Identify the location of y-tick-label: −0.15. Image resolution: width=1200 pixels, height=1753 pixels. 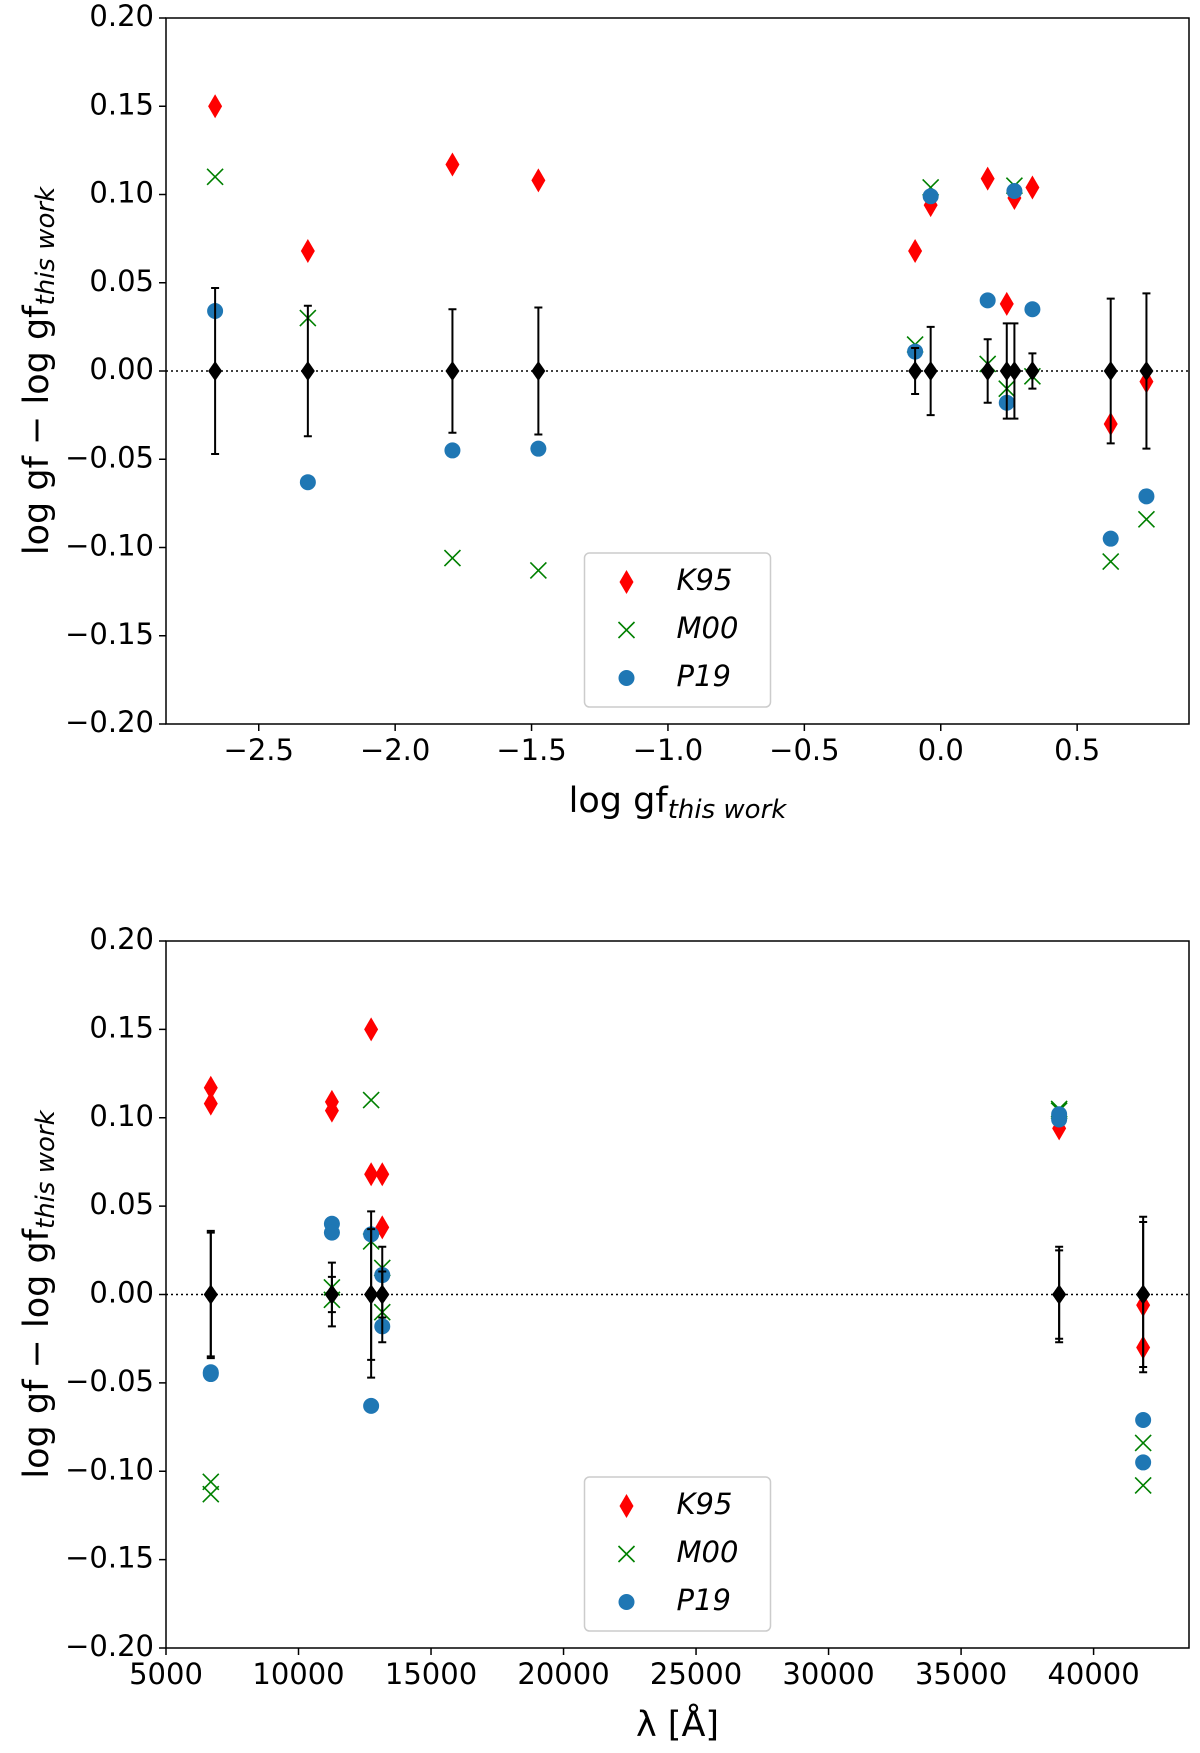
(109, 634).